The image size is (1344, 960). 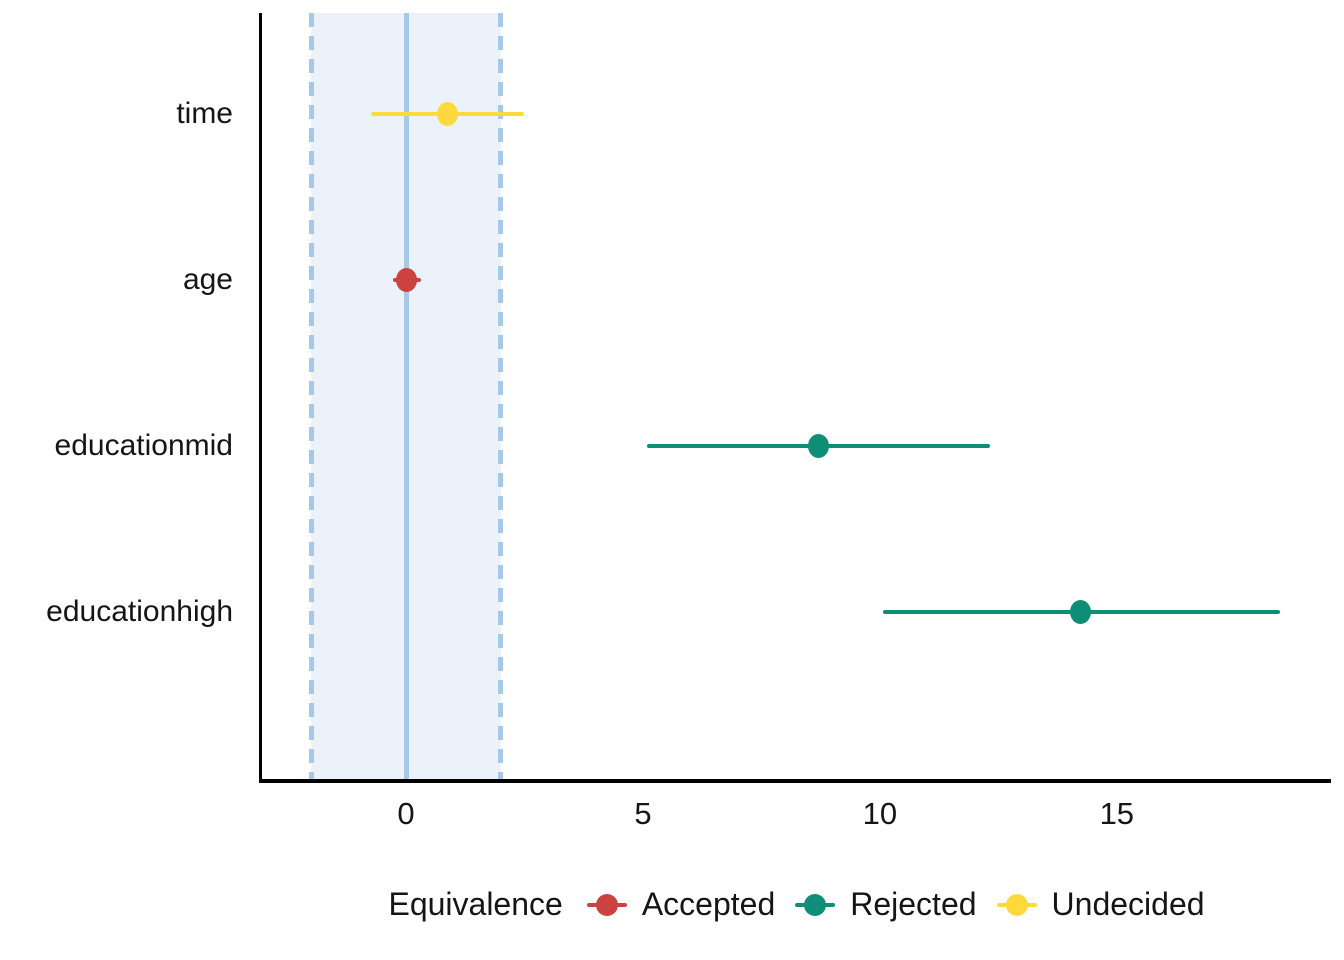 I want to click on estimate-point-time, so click(x=448, y=114).